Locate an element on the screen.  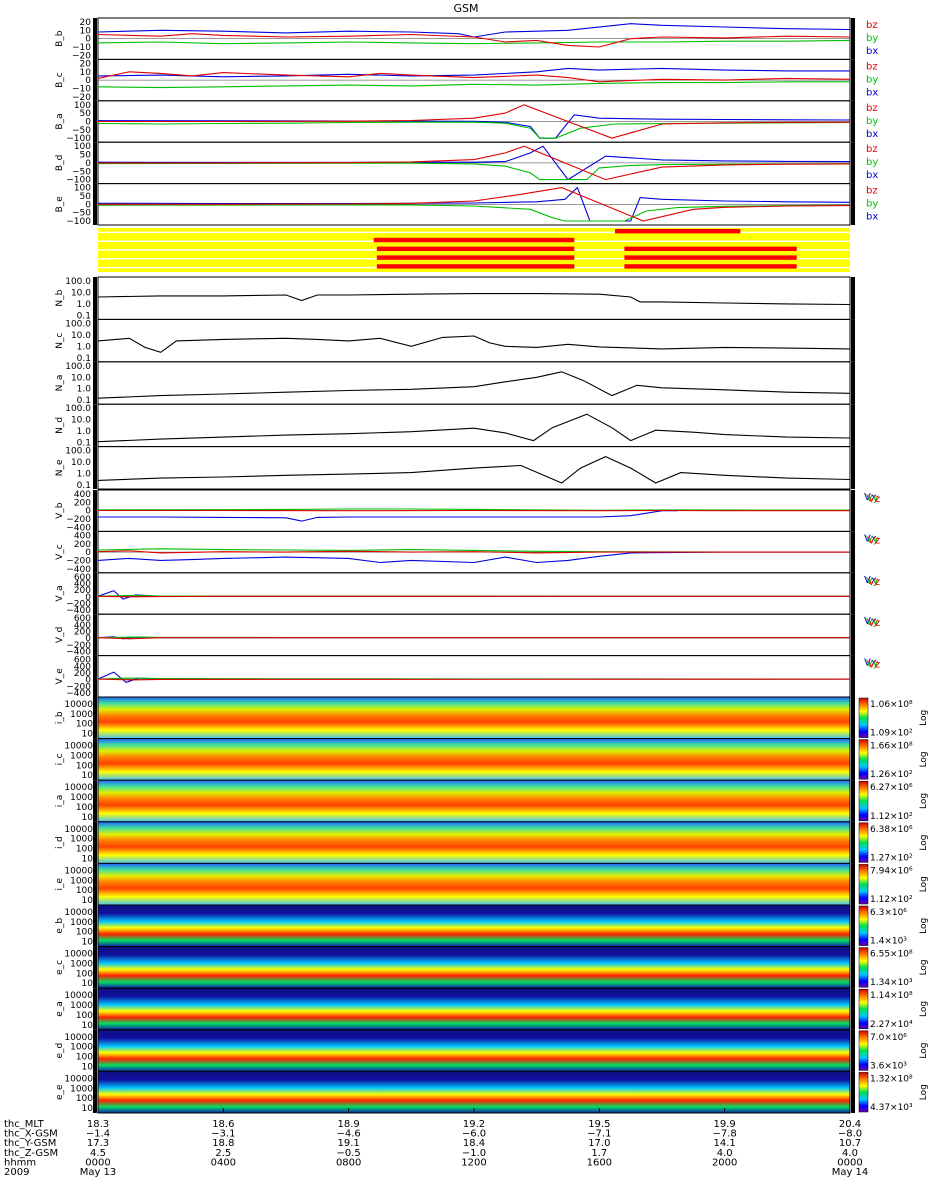
ephemeris-value: 0800 is located at coordinates (348, 1162).